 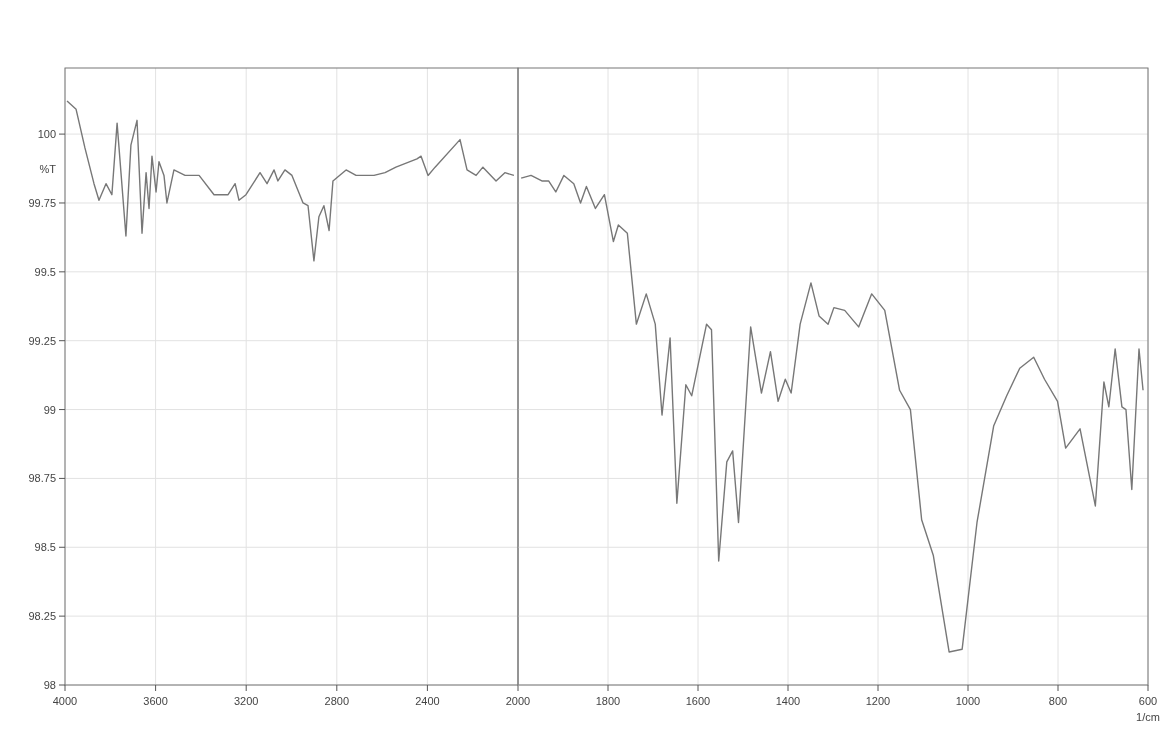 What do you see at coordinates (427, 701) in the screenshot?
I see `x-tick-label: 2400` at bounding box center [427, 701].